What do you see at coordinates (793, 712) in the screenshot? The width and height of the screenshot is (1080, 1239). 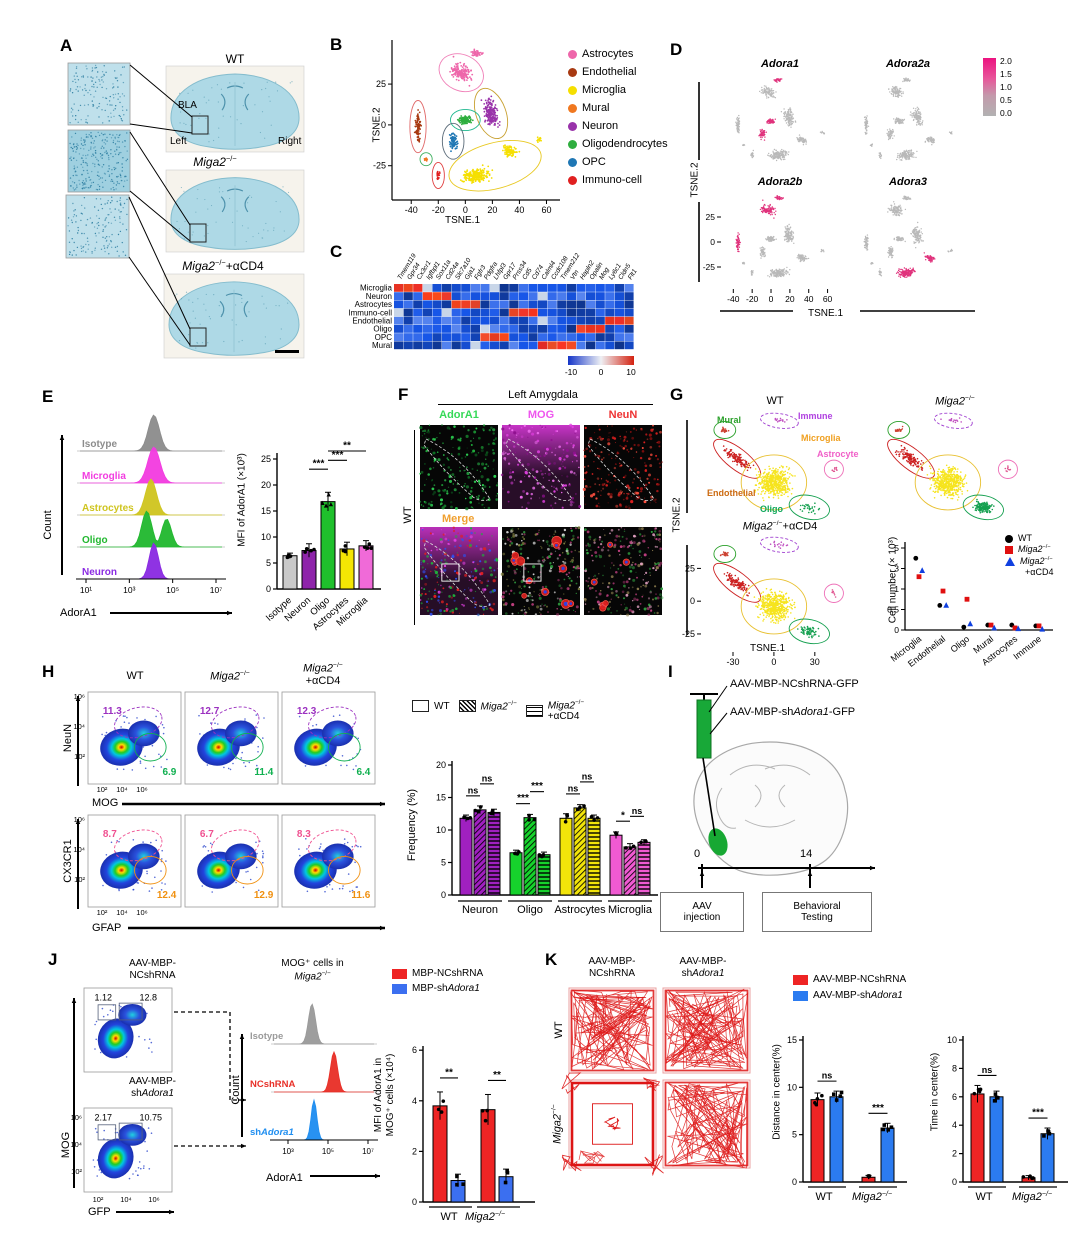 I see `virus2-label: AAV-MBP-shAdora1-GFP` at bounding box center [793, 712].